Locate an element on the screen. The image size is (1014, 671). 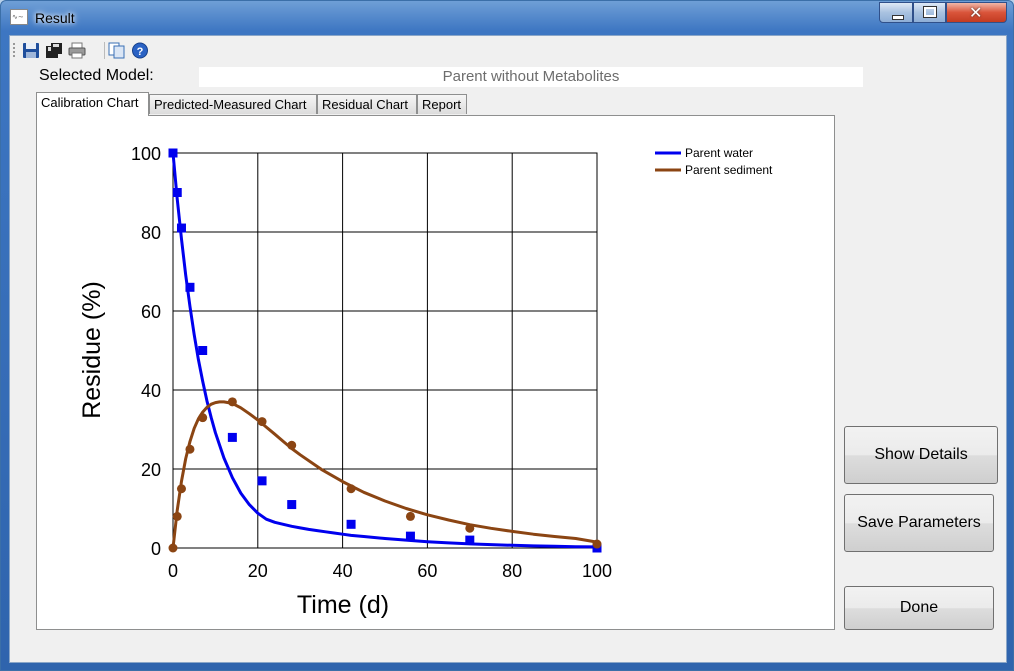
toolbar-grip is located at coordinates (15, 50).